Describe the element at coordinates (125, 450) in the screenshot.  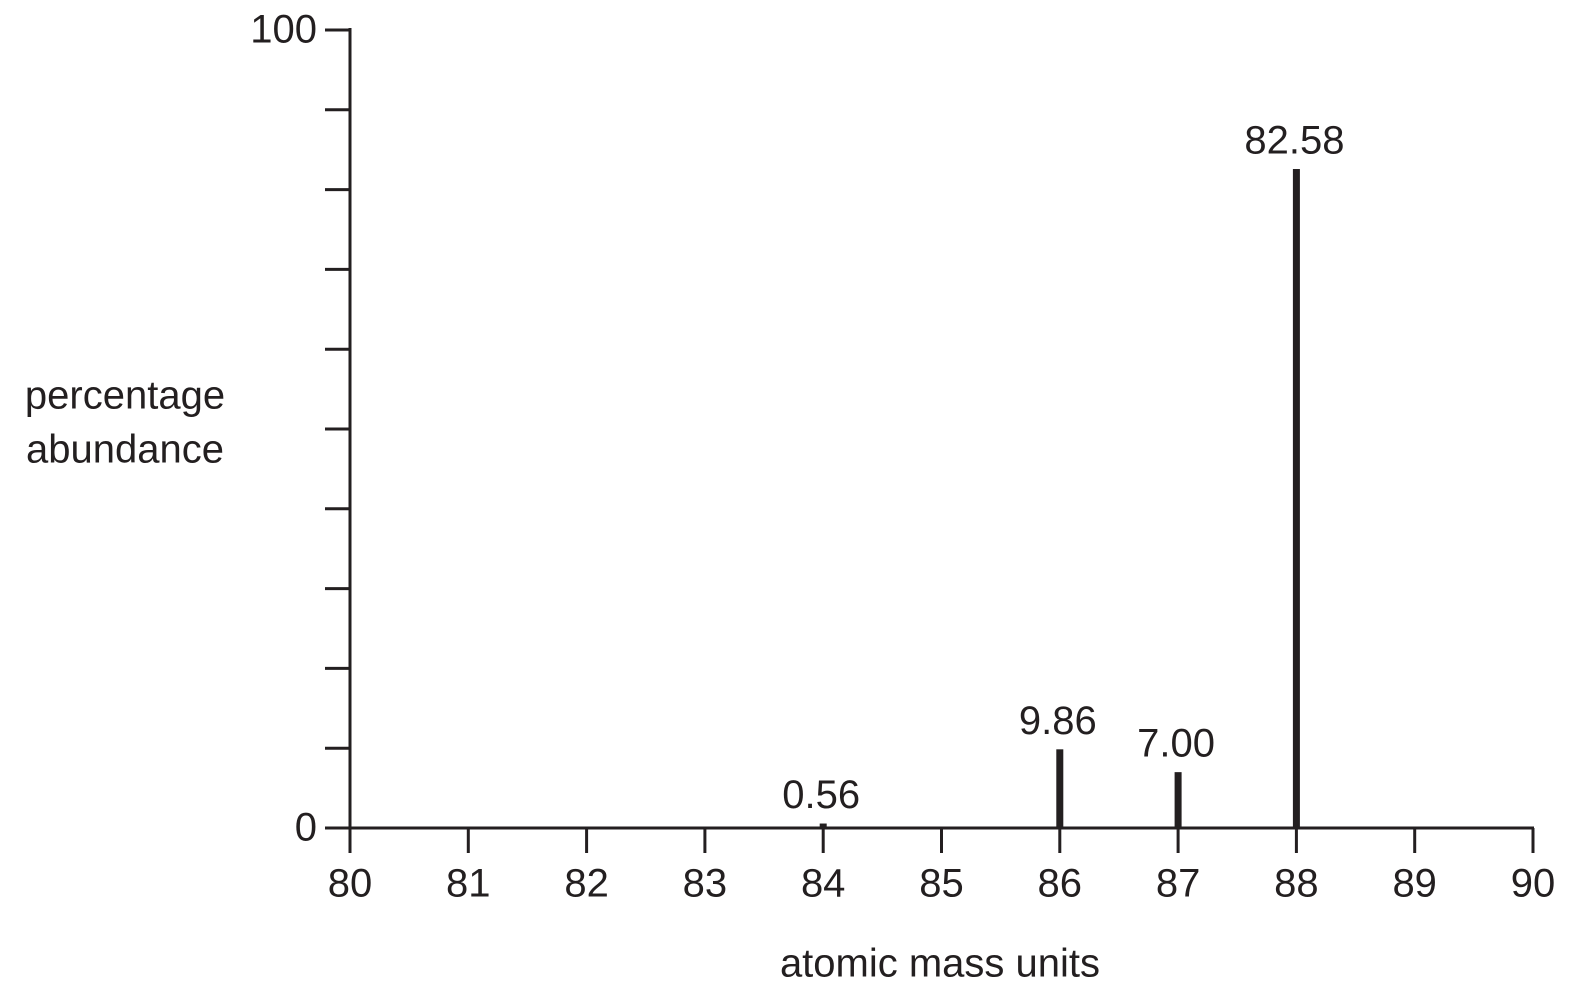
I see `y-axis-label: abundance` at that location.